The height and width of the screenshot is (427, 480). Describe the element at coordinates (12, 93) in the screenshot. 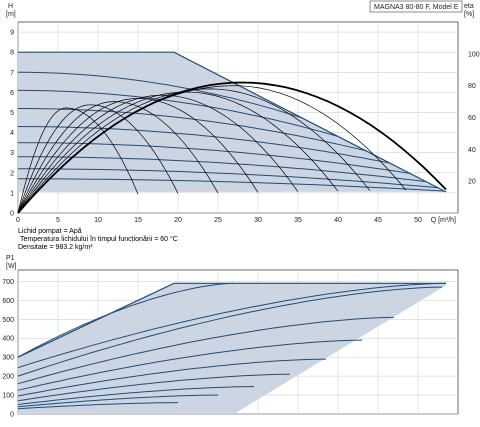

I see `y-tick-label: 6` at that location.